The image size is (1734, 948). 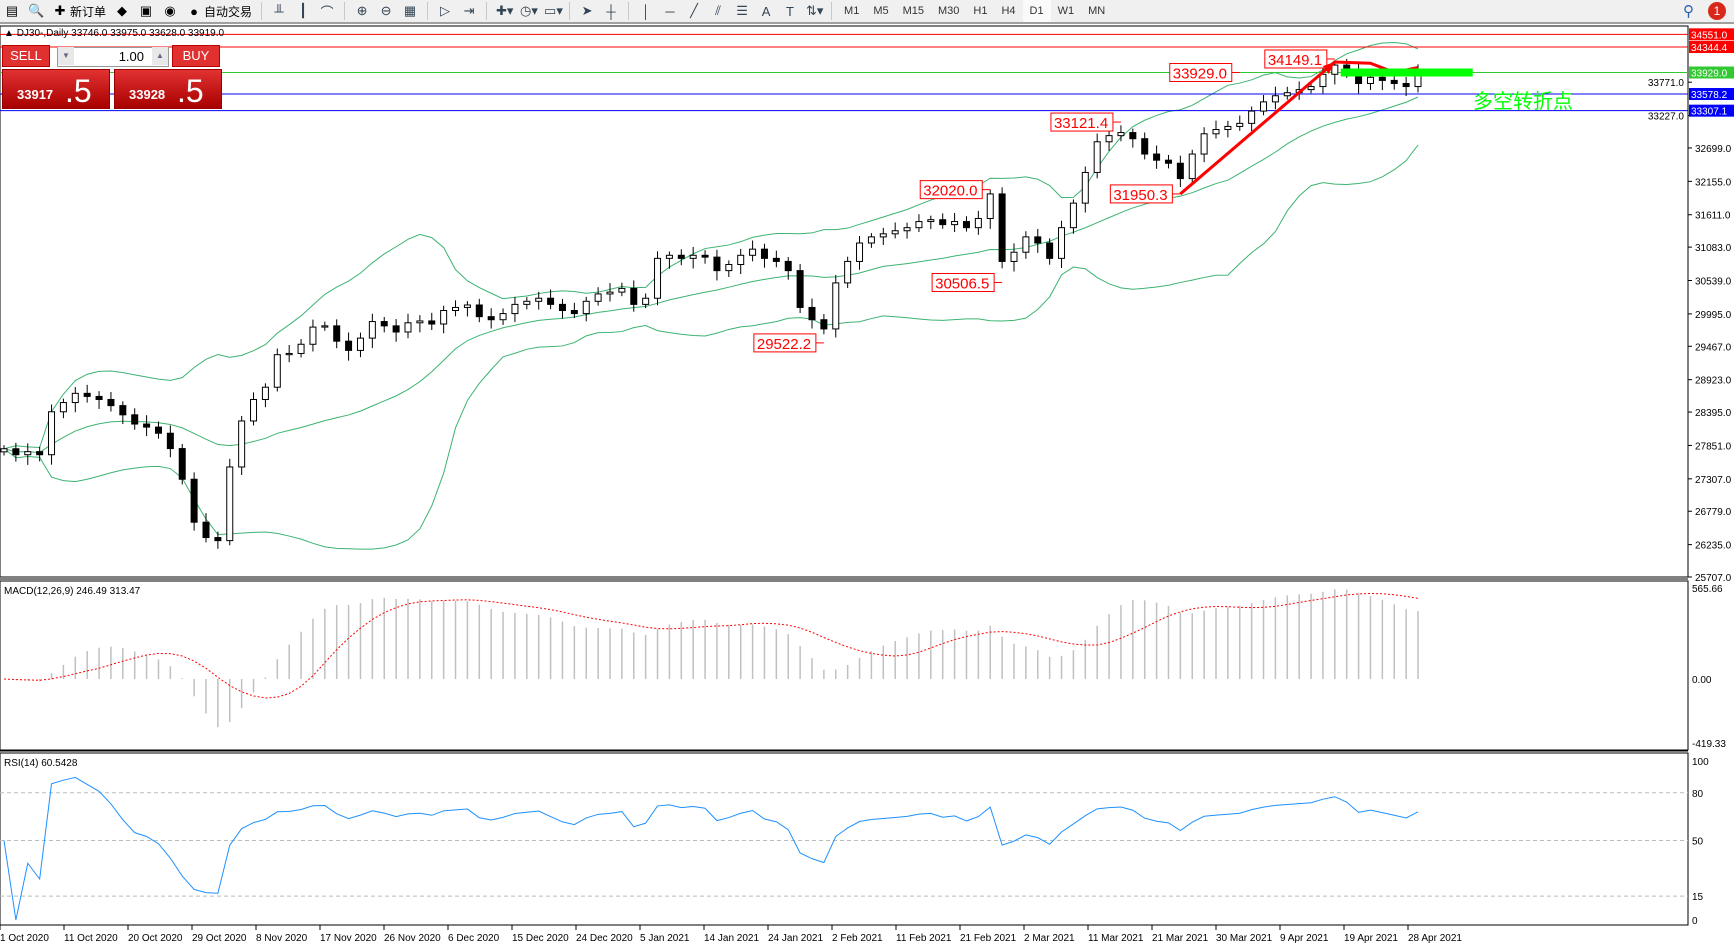 What do you see at coordinates (79, 11) in the screenshot?
I see `new-order-button: ✚ 新订单` at bounding box center [79, 11].